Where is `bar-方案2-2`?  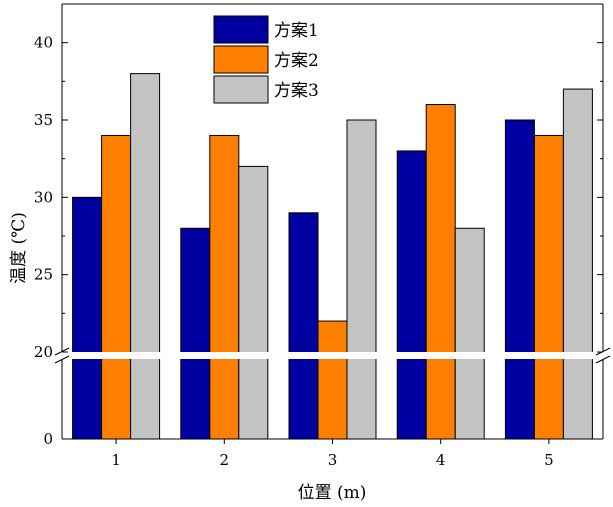 bar-方案2-2 is located at coordinates (224, 287).